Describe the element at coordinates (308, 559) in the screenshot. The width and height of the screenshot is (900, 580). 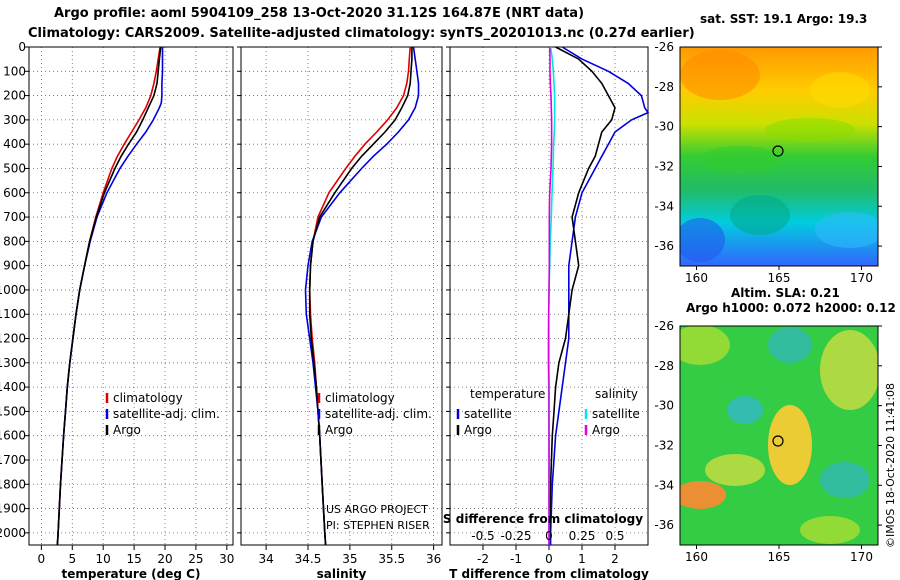
I see `x-tick-label: 34.5` at that location.